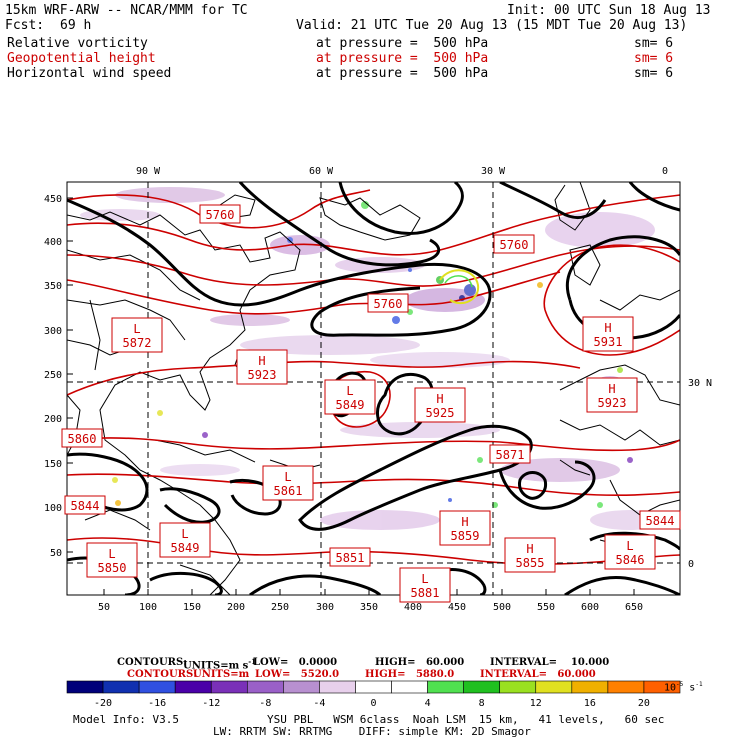  I want to click on contours-units-red: UNITS=m, so click(221, 674).